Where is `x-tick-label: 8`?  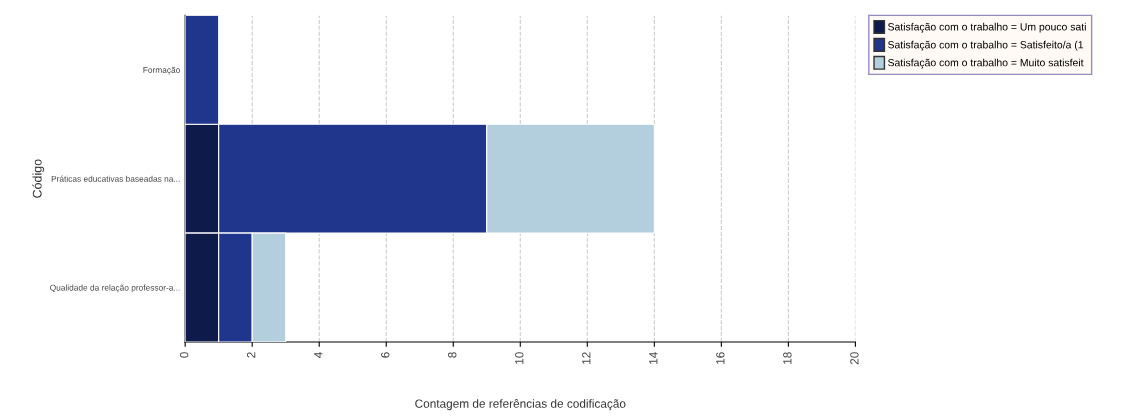
x-tick-label: 8 is located at coordinates (452, 355).